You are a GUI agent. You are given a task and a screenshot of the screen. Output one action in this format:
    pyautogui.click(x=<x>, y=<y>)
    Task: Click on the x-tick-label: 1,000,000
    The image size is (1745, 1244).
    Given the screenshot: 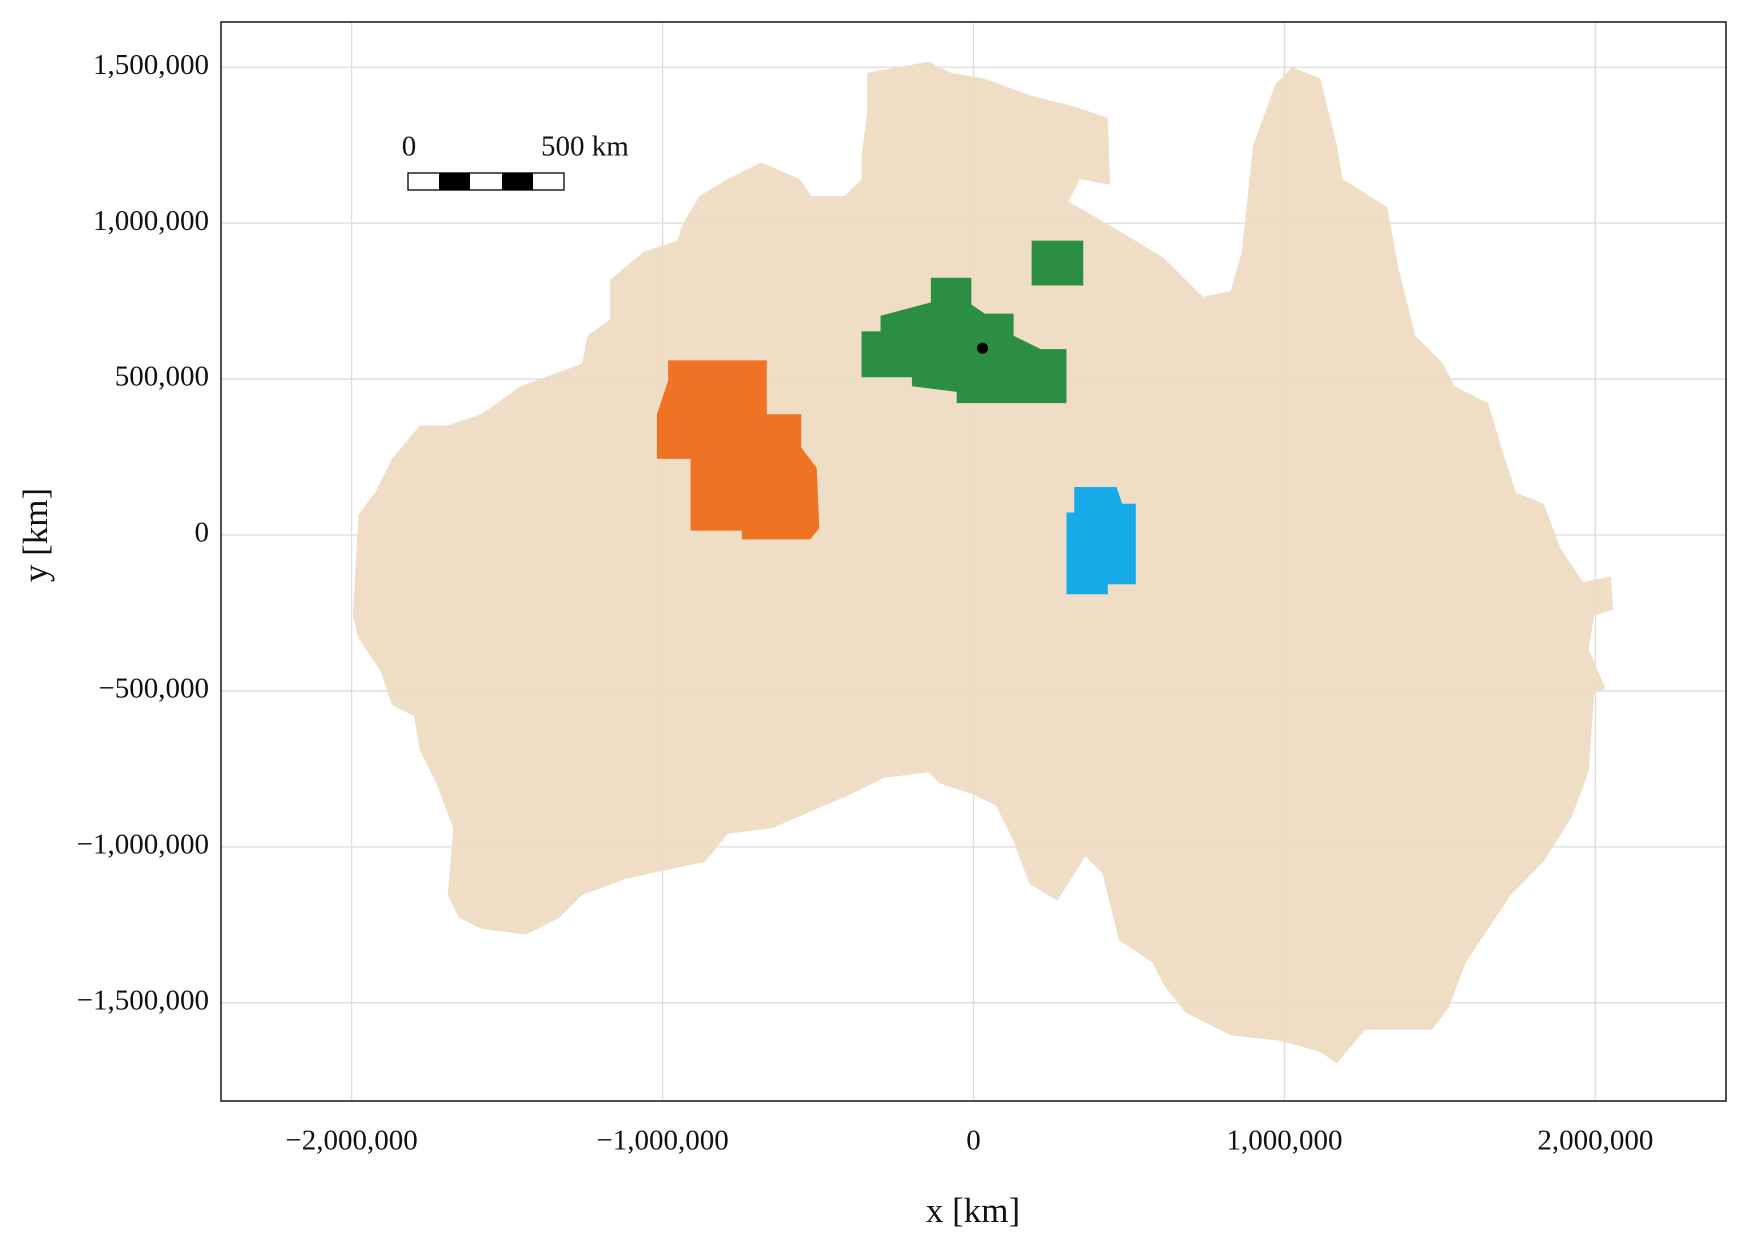 What is the action you would take?
    pyautogui.click(x=1284, y=1141)
    